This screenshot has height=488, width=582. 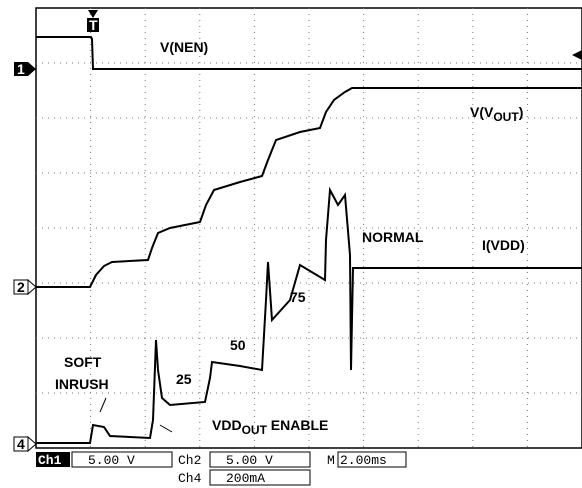 What do you see at coordinates (50, 460) in the screenshot?
I see `status-label: Ch1` at bounding box center [50, 460].